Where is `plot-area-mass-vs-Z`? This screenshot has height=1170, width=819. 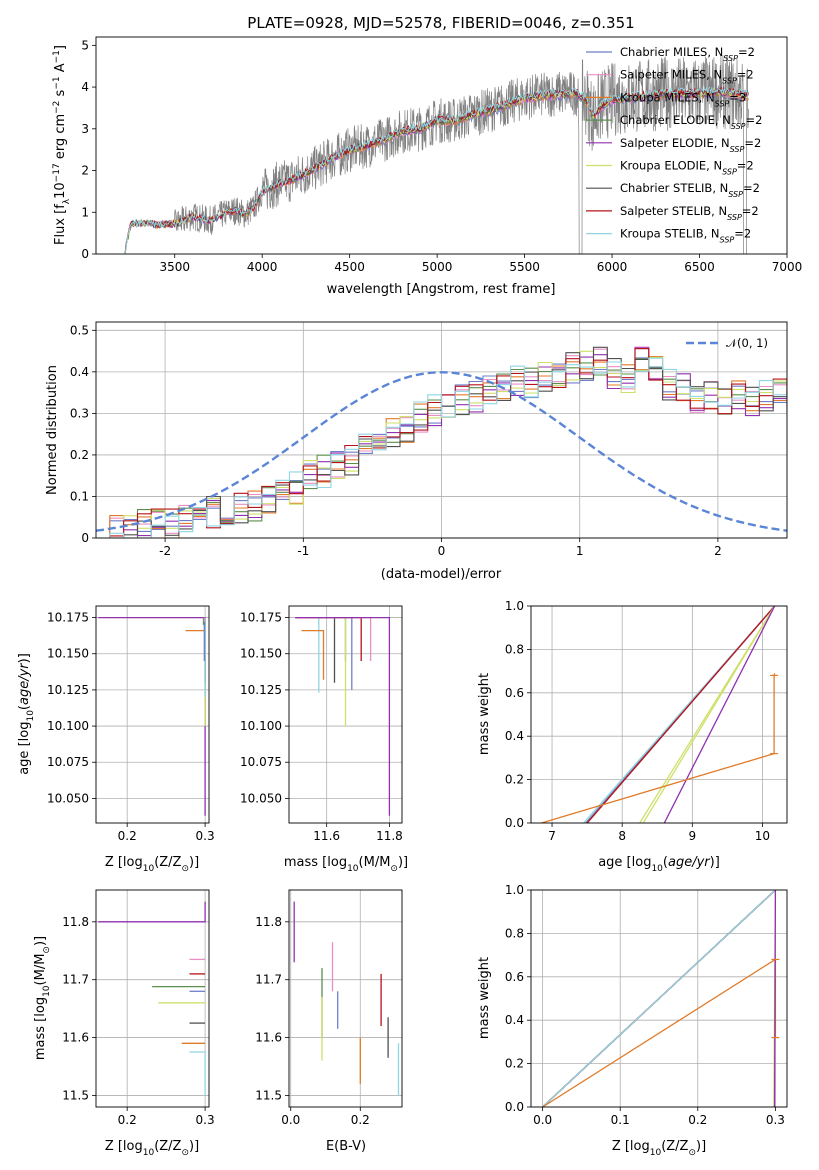
plot-area-mass-vs-Z is located at coordinates (152, 998).